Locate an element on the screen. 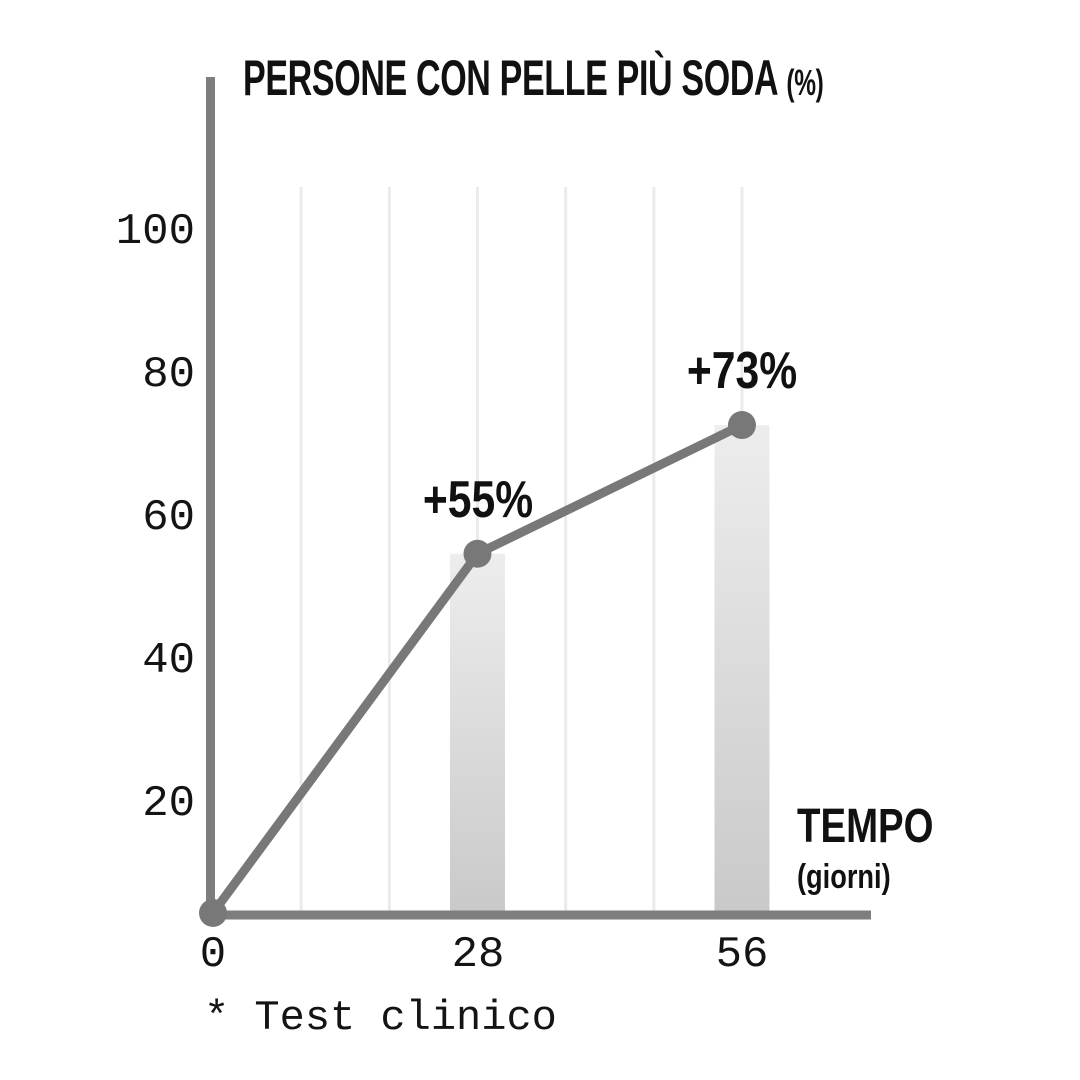  chart-title-unit-label: (%) is located at coordinates (805, 82).